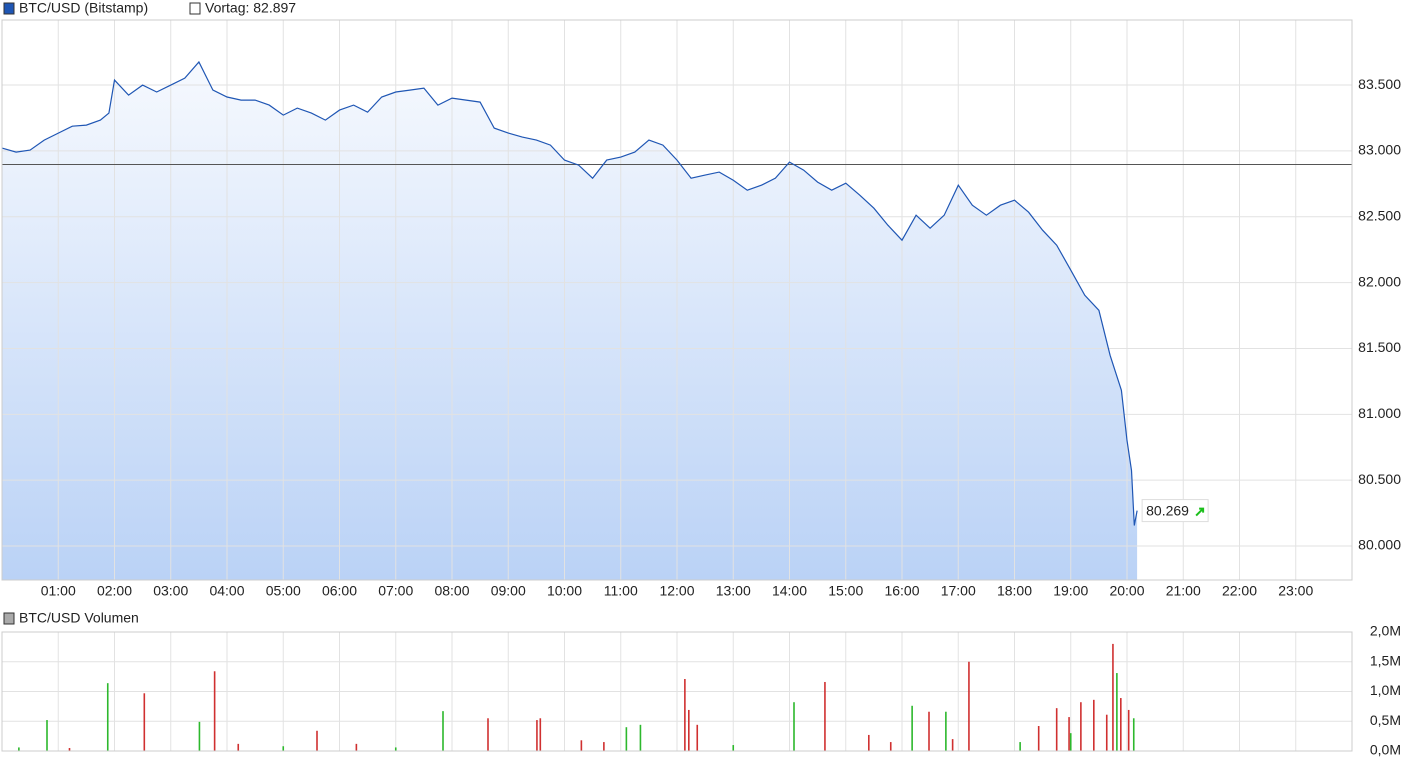  What do you see at coordinates (1385, 720) in the screenshot?
I see `y-tick-label: 0,5M` at bounding box center [1385, 720].